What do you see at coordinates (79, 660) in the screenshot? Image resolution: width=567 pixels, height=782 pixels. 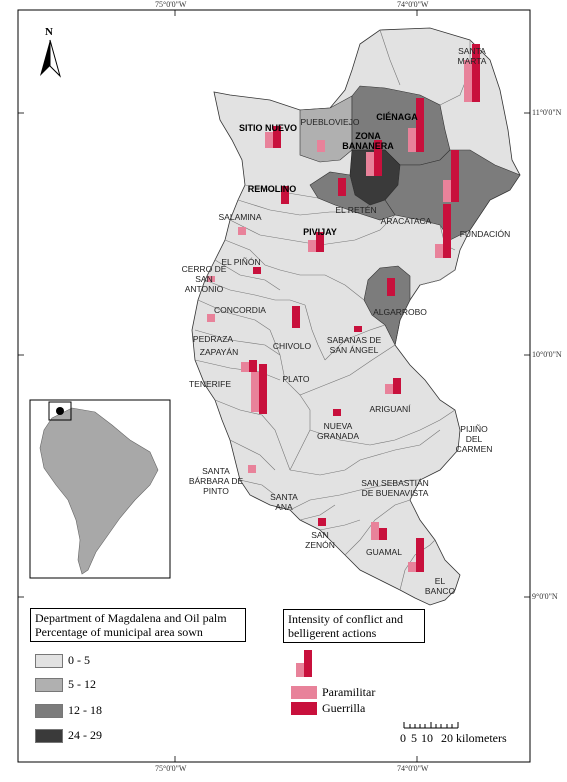 I see `legend-label-0-5: 0 - 5` at bounding box center [79, 660].